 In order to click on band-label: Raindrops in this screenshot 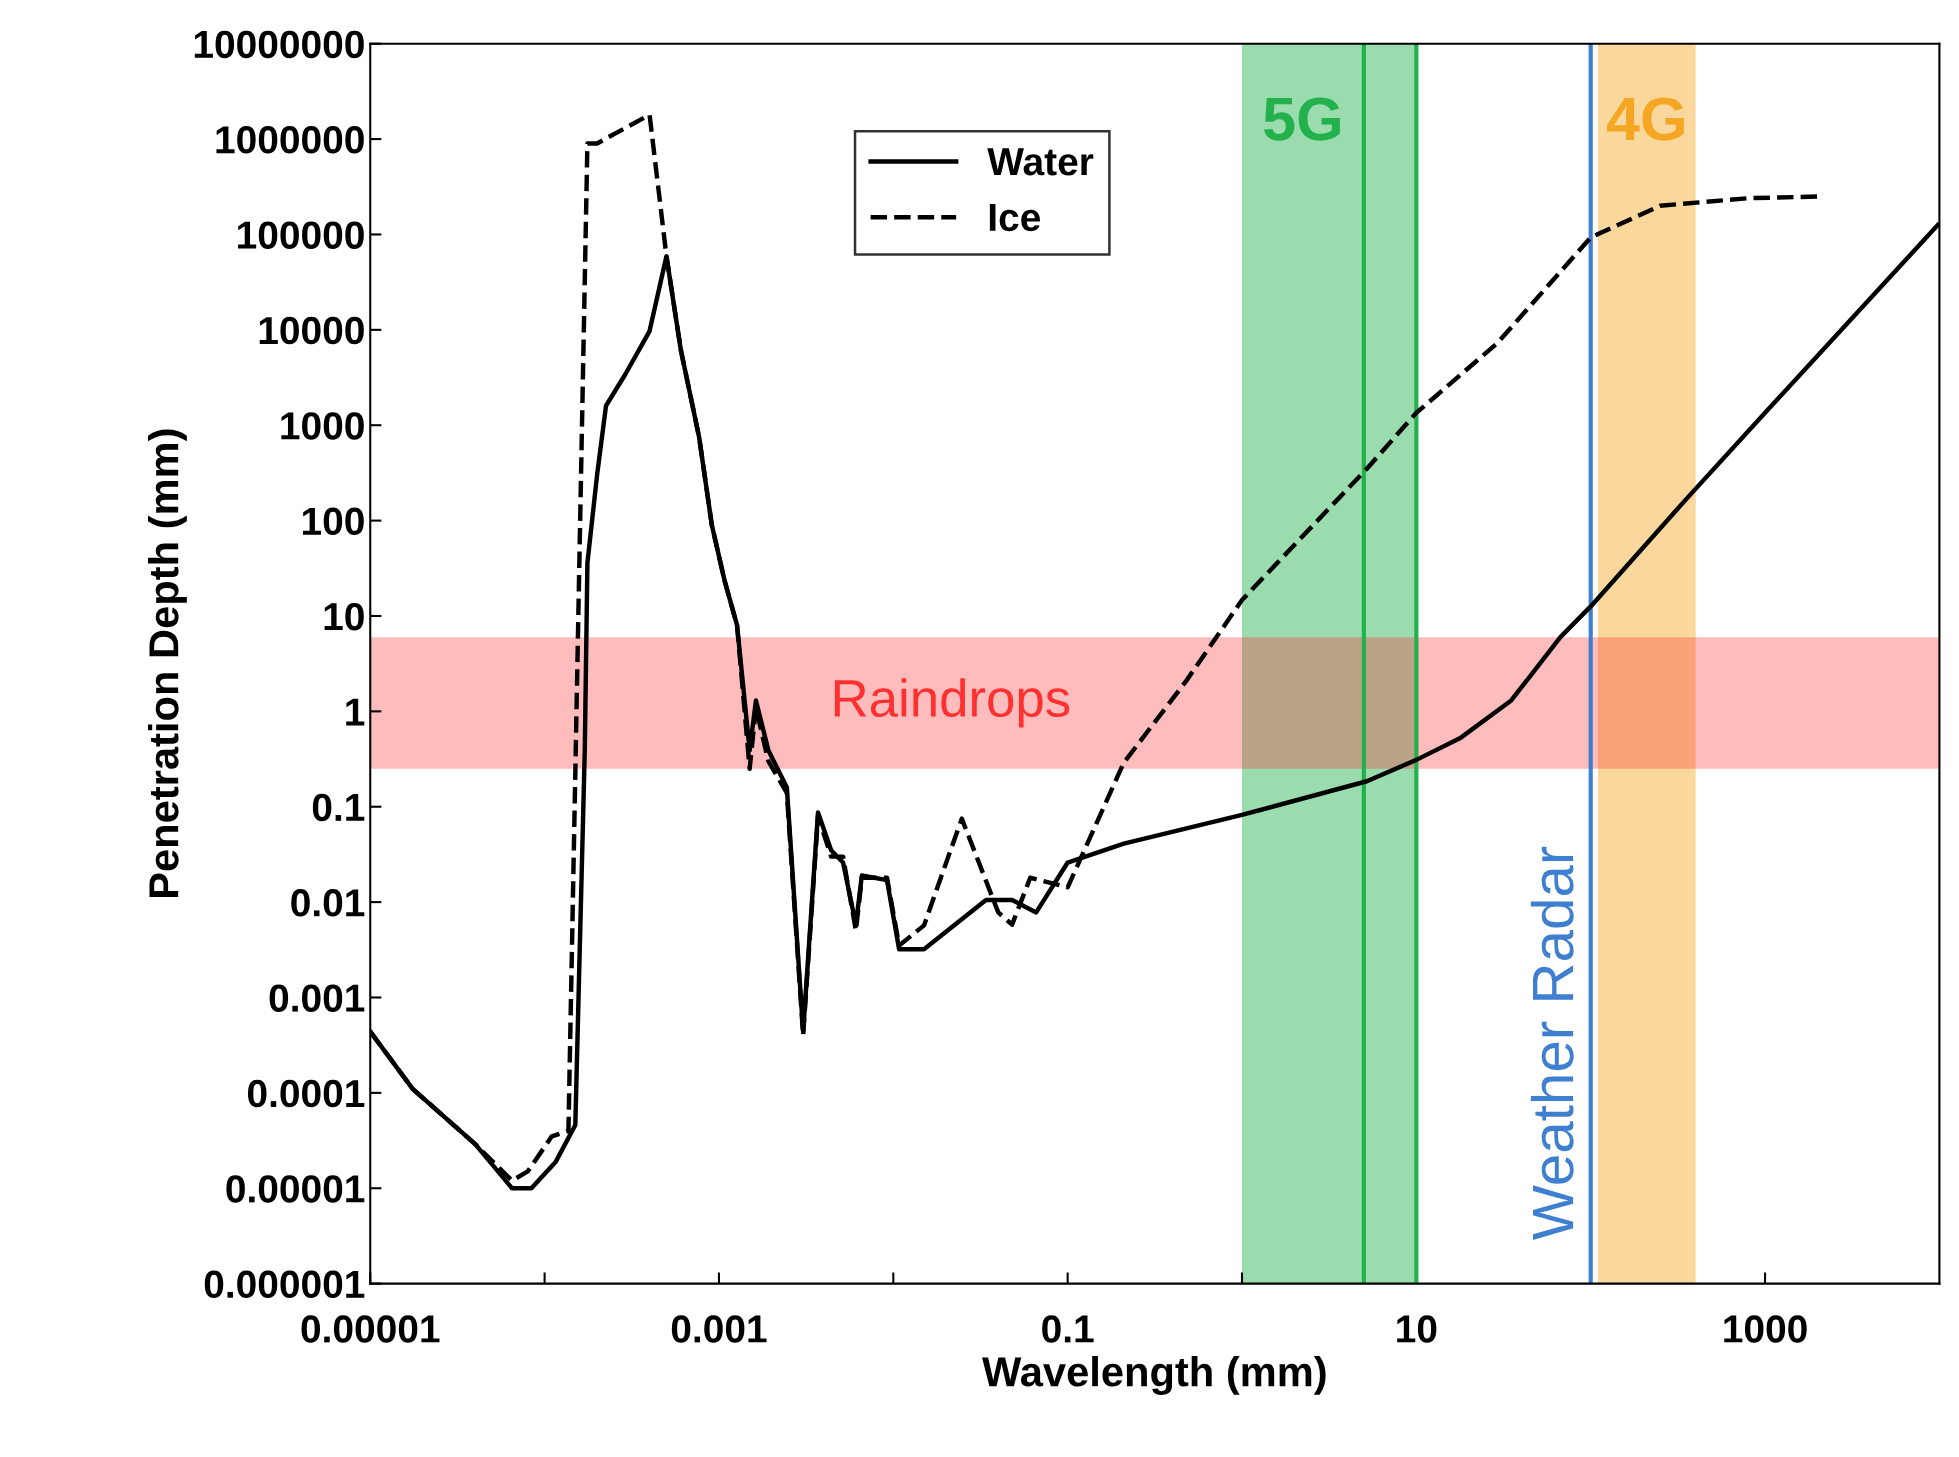, I will do `click(952, 703)`.